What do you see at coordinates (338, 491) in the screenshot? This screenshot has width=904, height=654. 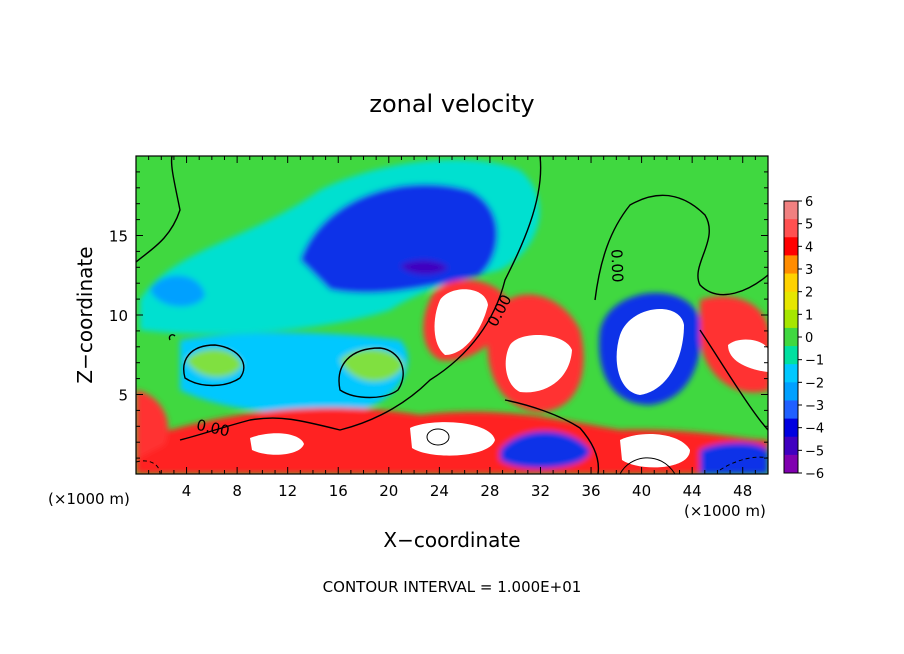 I see `x-tick-label-3: 16` at bounding box center [338, 491].